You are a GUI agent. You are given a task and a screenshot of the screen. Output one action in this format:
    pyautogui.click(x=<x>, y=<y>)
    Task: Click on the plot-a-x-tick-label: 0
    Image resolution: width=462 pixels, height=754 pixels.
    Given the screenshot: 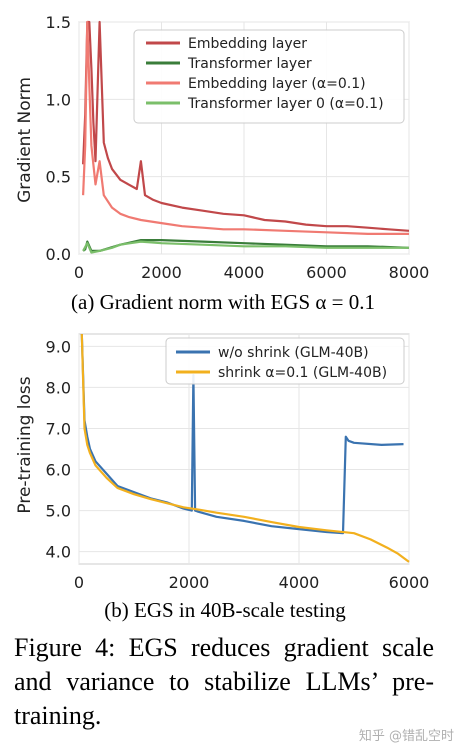 What is the action you would take?
    pyautogui.click(x=79, y=272)
    